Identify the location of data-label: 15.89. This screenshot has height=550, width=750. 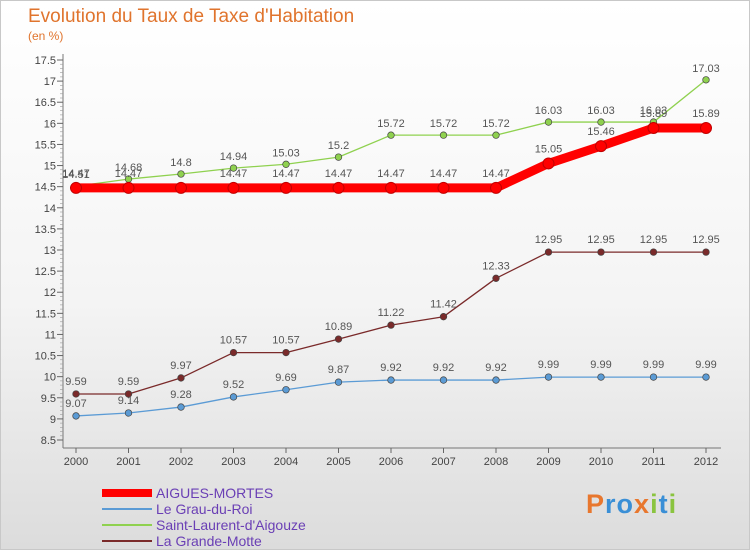
(654, 114).